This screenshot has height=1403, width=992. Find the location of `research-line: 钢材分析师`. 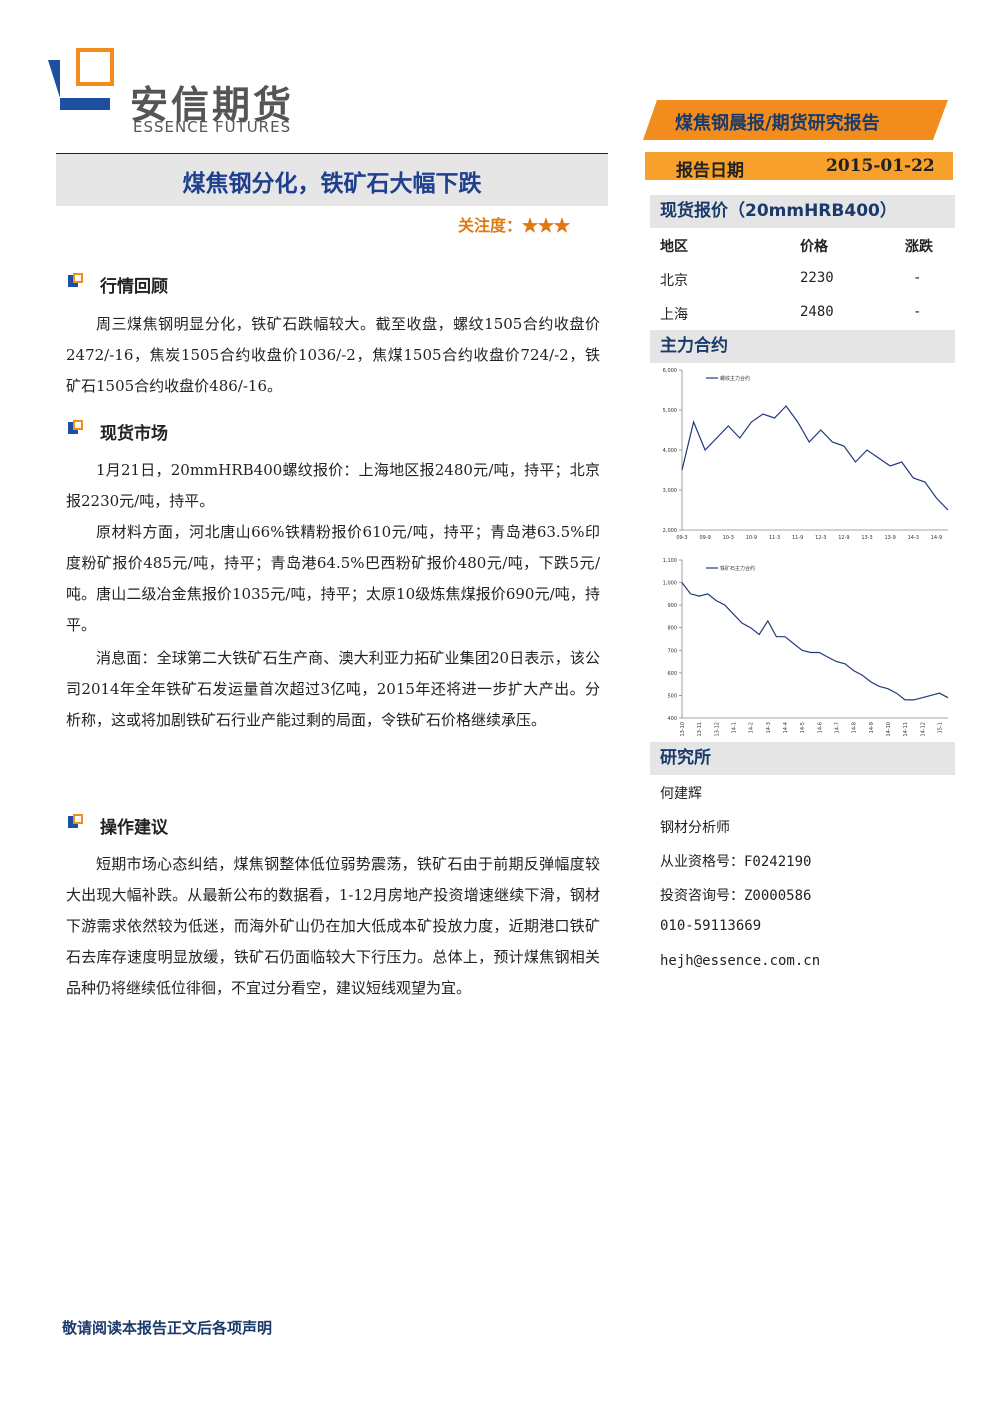

research-line: 钢材分析师 is located at coordinates (695, 828).